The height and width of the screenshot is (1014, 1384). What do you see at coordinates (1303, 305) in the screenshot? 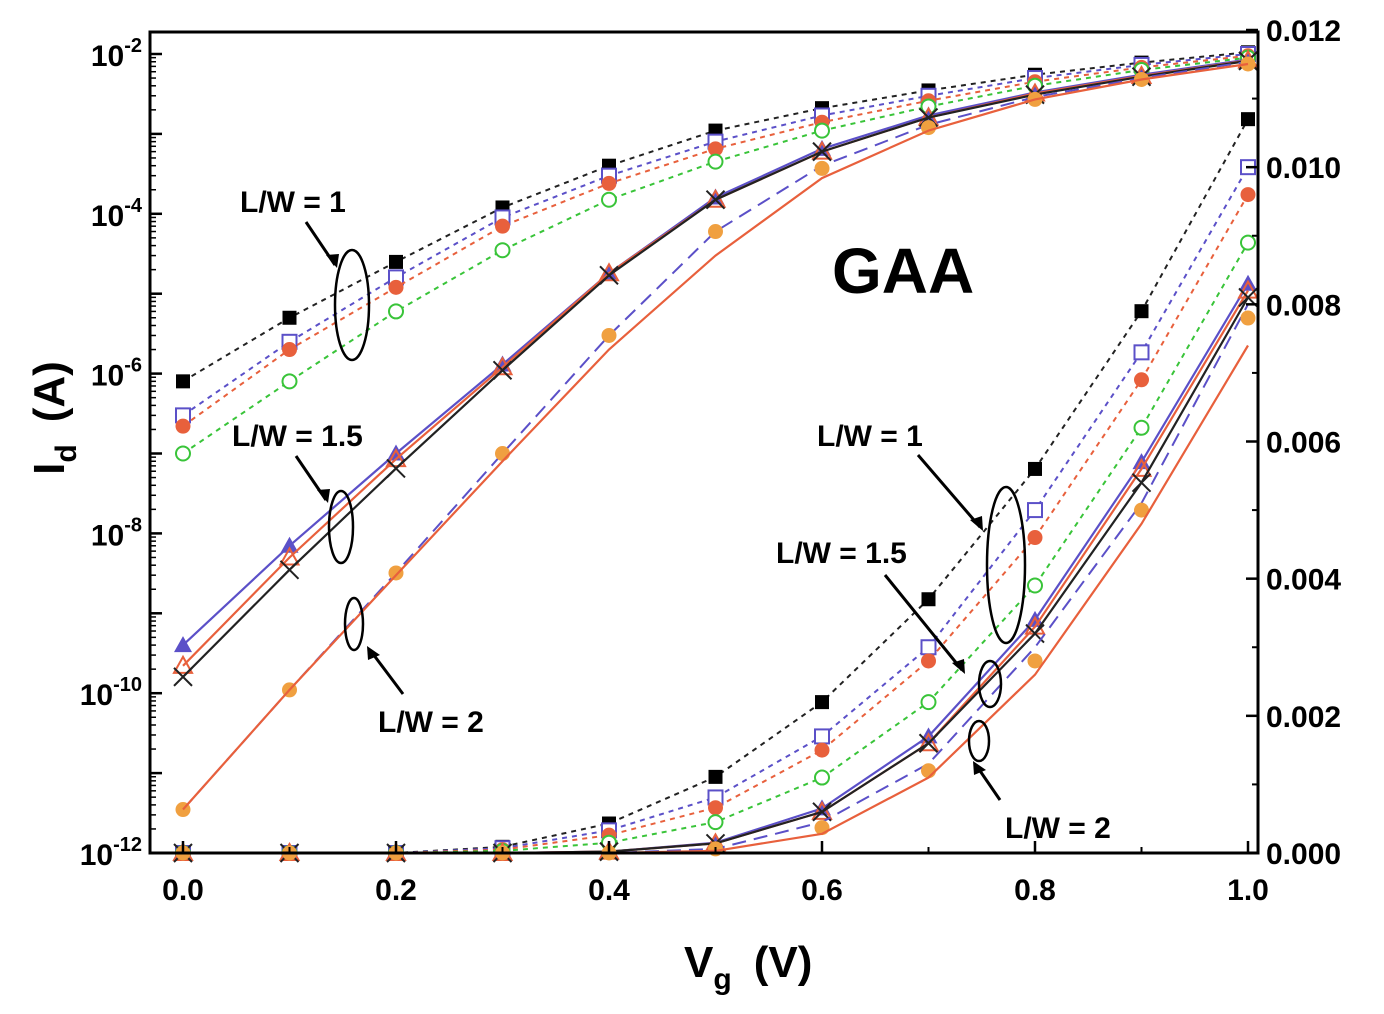
I see `y-right-tick-label: 0.008` at bounding box center [1303, 305].